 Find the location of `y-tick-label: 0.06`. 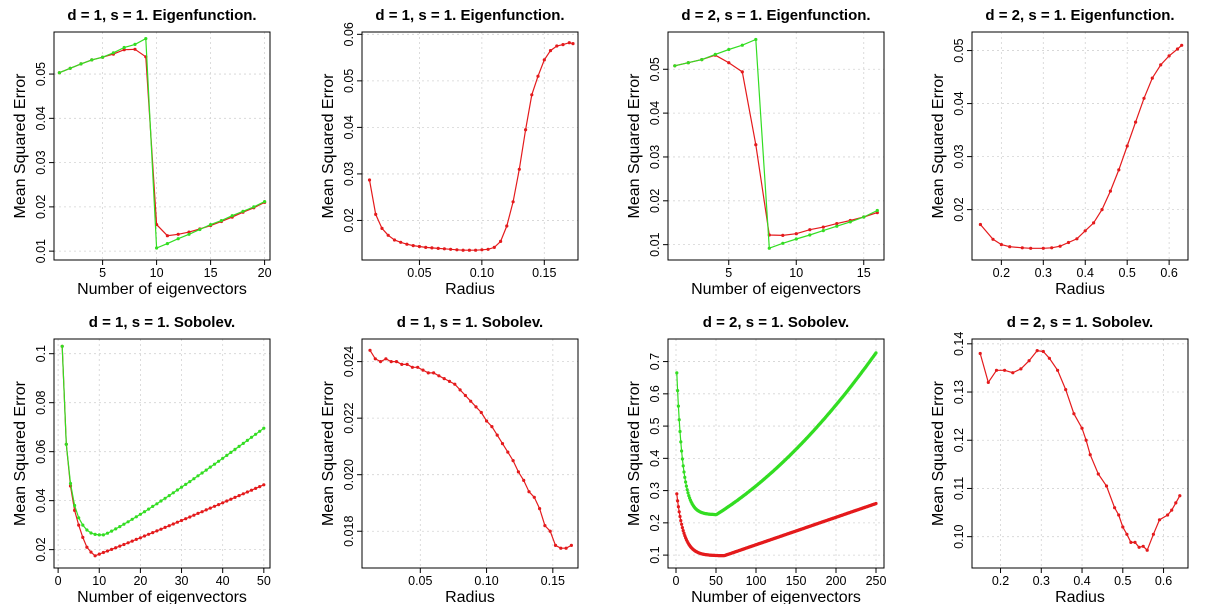

y-tick-label: 0.06 is located at coordinates (349, 34).